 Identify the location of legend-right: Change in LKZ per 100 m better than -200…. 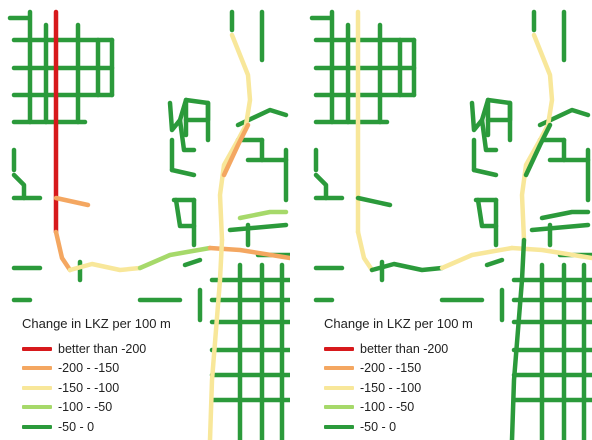
(398, 376).